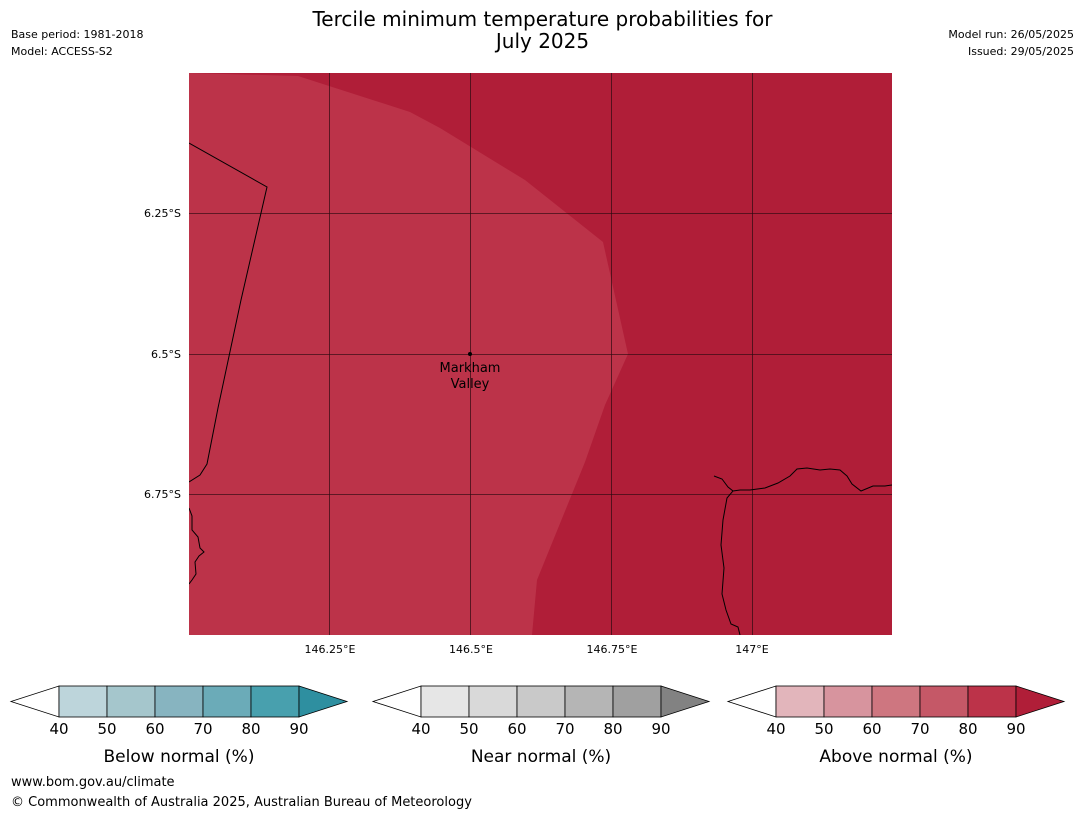  I want to click on lon-tick-label: 146.5°E, so click(471, 649).